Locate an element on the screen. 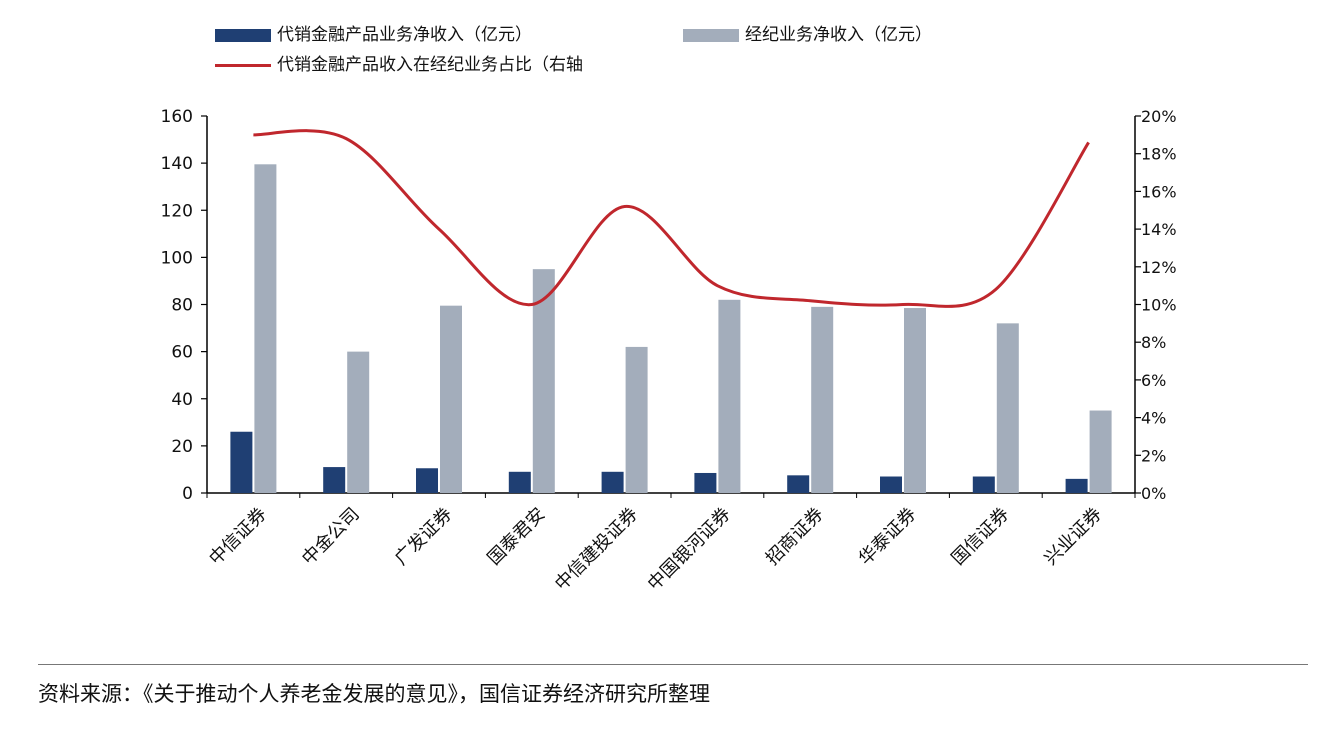 The image size is (1318, 754). legend-item-brokerage: 经纪业务净收入（亿元） is located at coordinates (807, 35).